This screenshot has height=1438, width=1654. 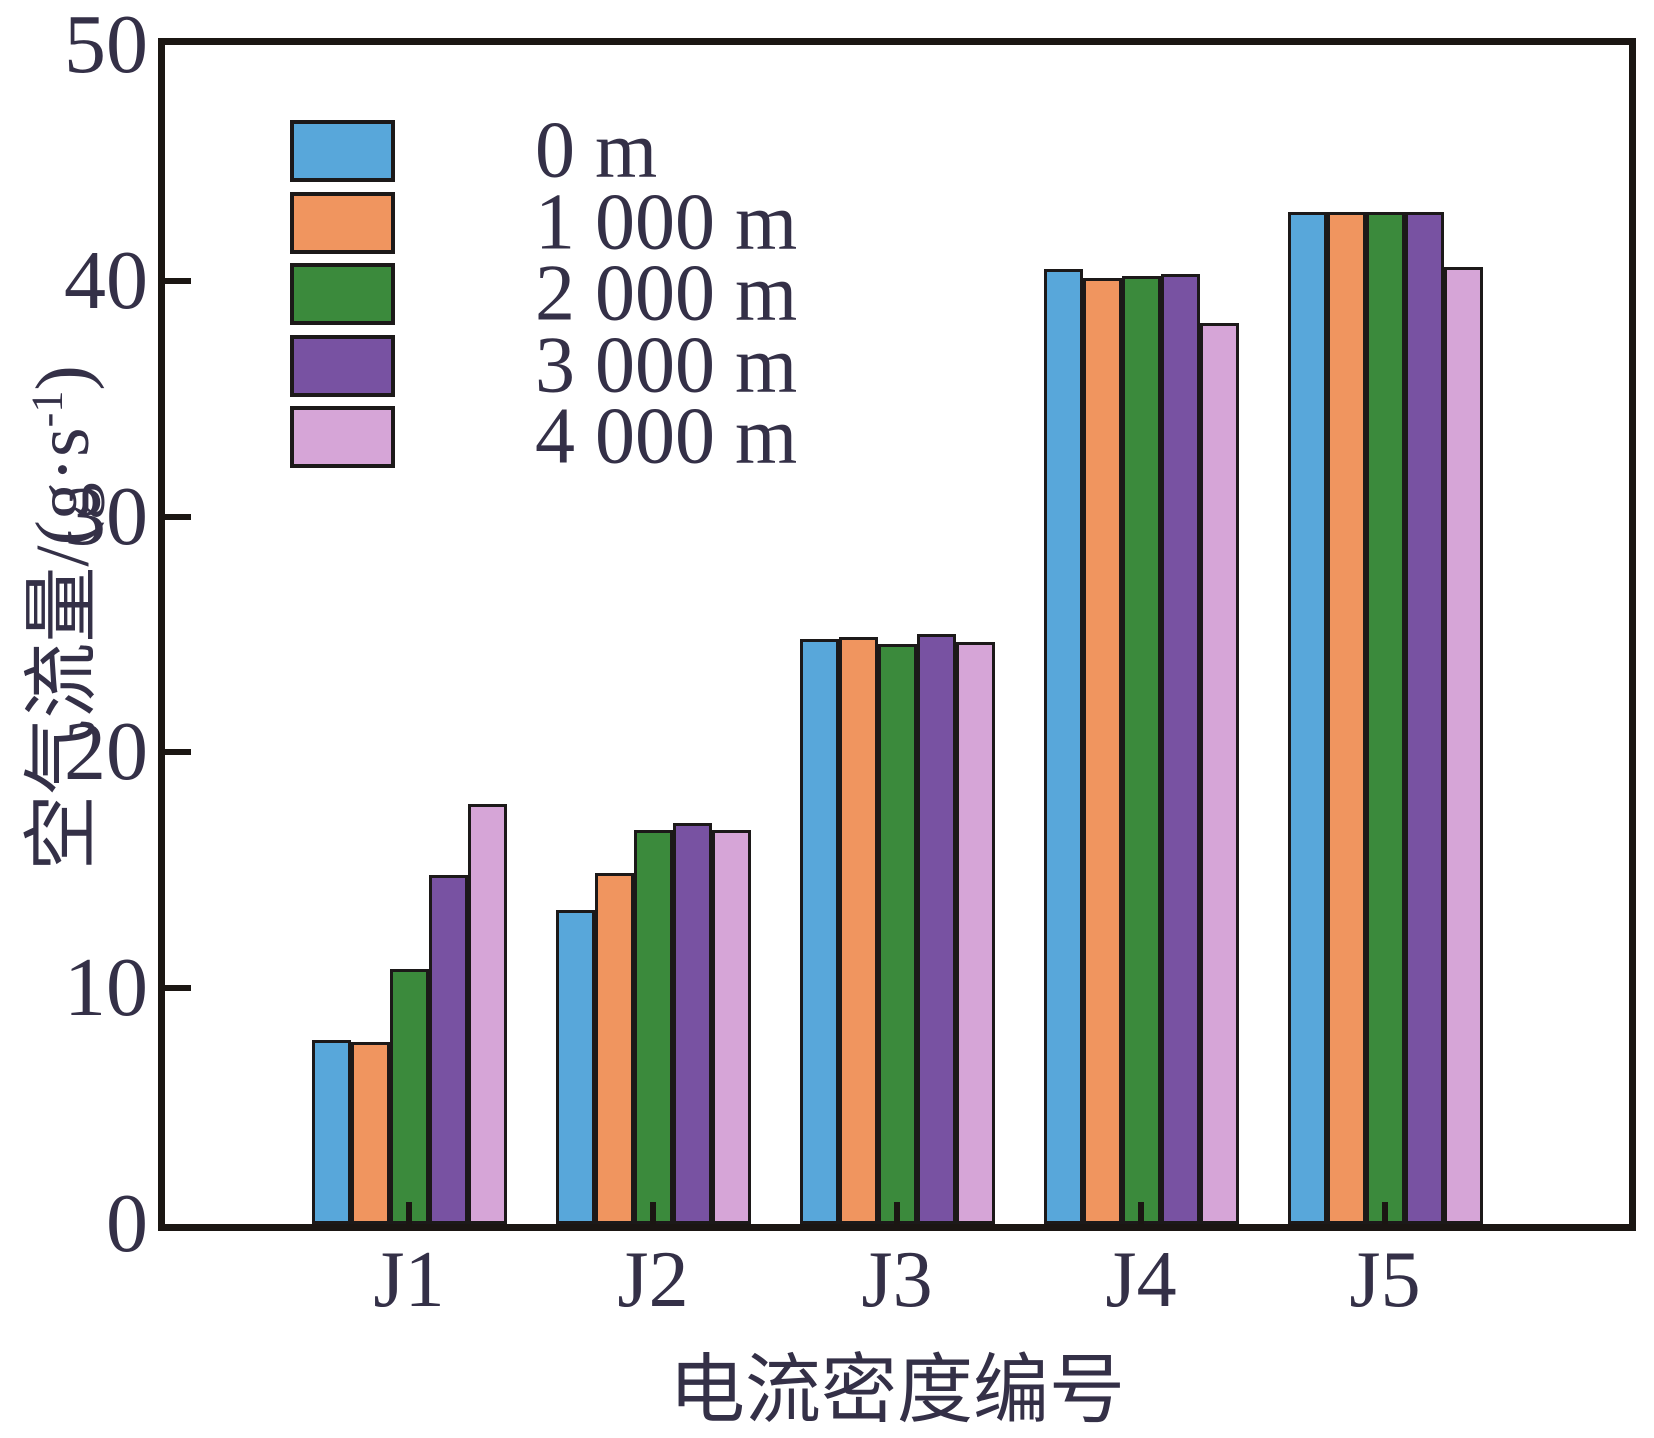 I want to click on bar-J5-1000m, so click(x=1346, y=718).